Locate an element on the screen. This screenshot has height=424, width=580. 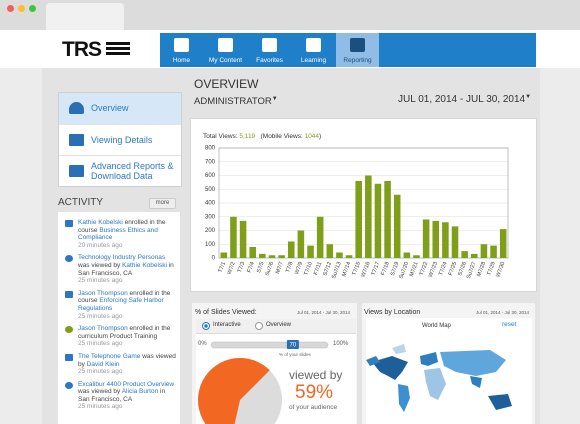
menu-label: Viewing Details is located at coordinates (122, 140).